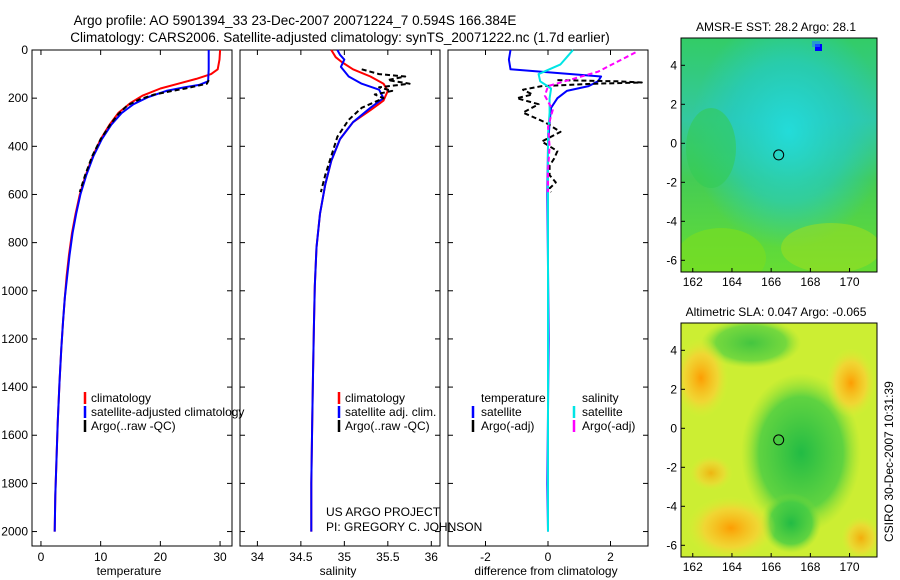  I want to click on difference-xlabel: difference from climatology, so click(545, 571).